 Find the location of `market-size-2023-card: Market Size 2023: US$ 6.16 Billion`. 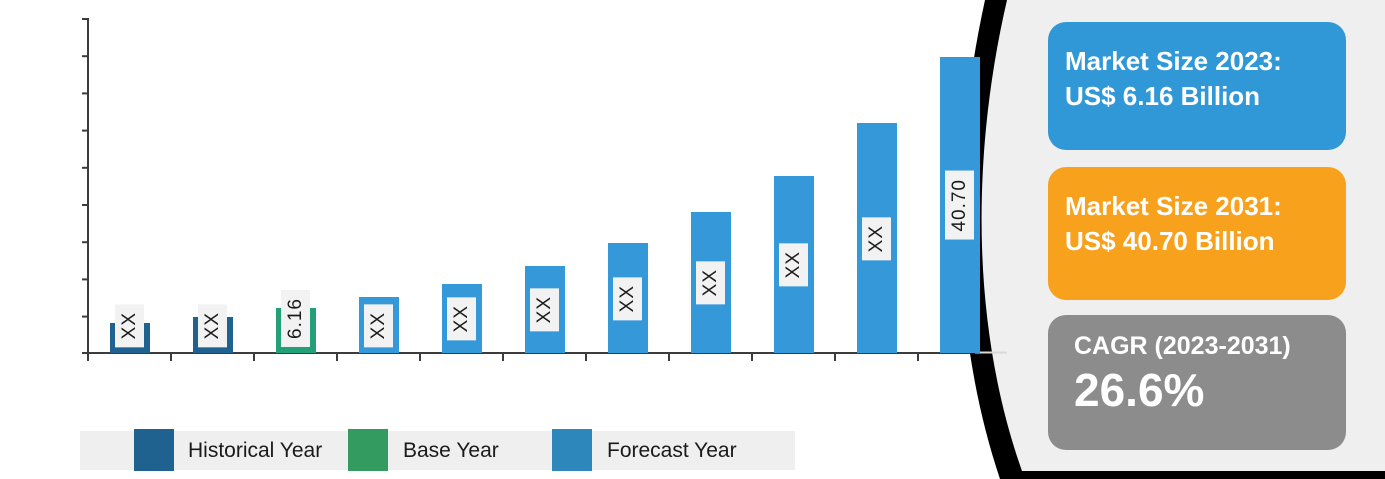

market-size-2023-card: Market Size 2023: US$ 6.16 Billion is located at coordinates (1197, 86).